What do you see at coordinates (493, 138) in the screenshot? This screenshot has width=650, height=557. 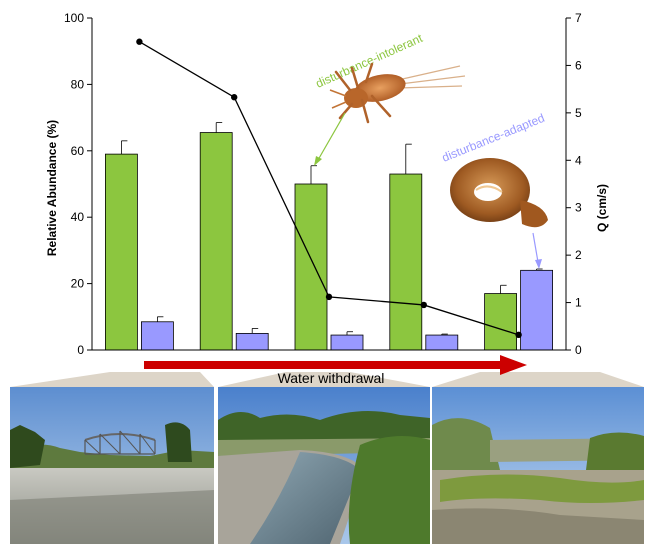 I see `adapted-label: disturbance-adapted` at bounding box center [493, 138].